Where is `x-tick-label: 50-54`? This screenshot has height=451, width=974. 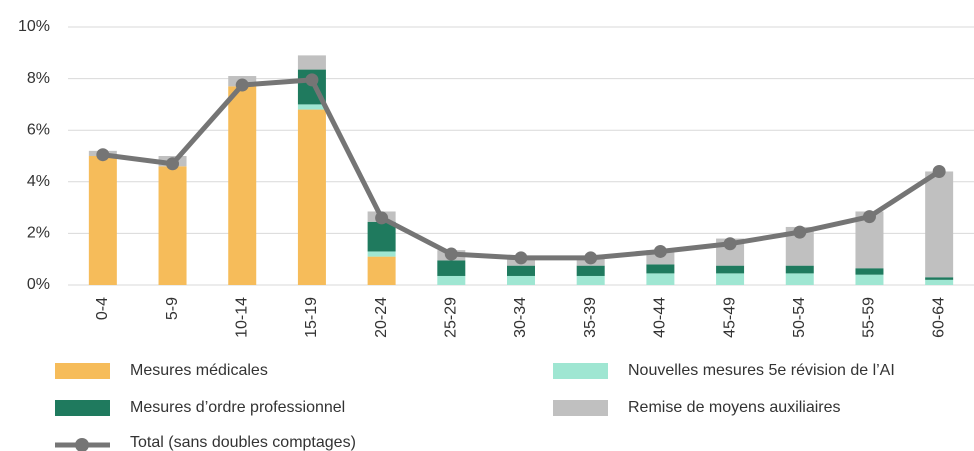
x-tick-label: 50-54 is located at coordinates (799, 317).